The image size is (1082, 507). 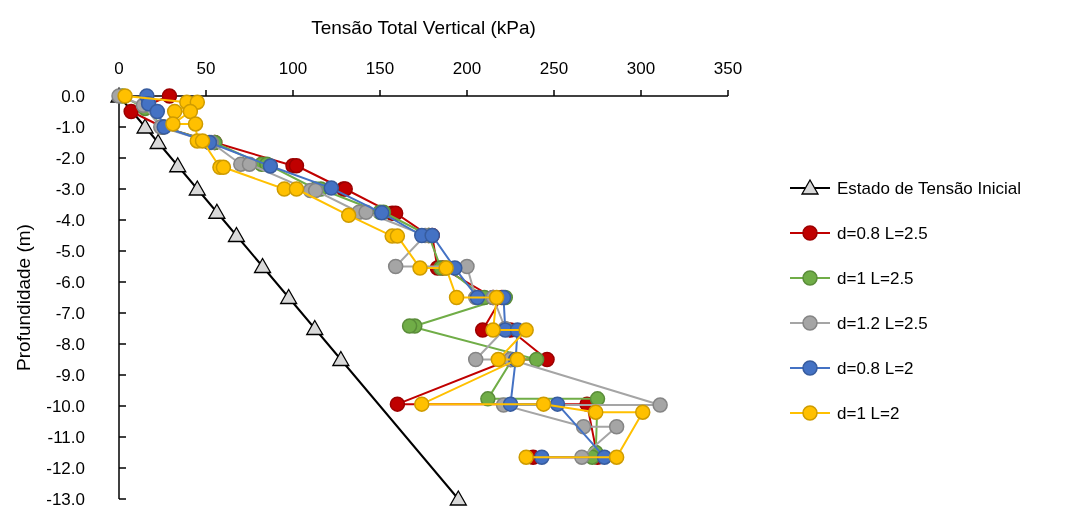 What do you see at coordinates (875, 278) in the screenshot?
I see `legend-label: d=1 L=2.5` at bounding box center [875, 278].